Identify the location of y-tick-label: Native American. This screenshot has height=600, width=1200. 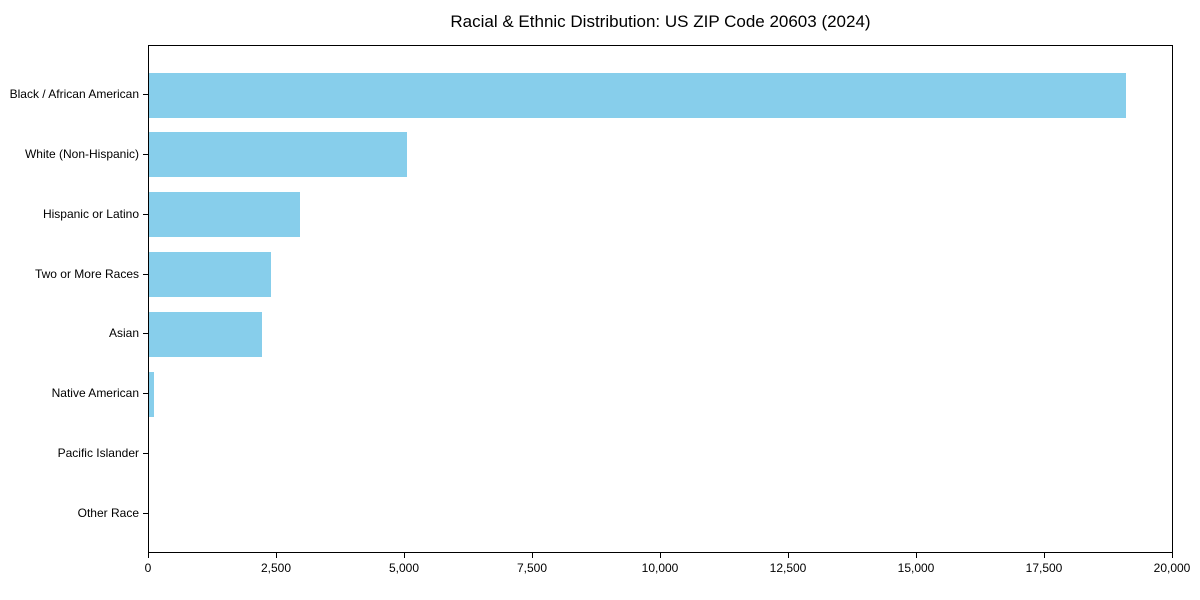
(95, 393).